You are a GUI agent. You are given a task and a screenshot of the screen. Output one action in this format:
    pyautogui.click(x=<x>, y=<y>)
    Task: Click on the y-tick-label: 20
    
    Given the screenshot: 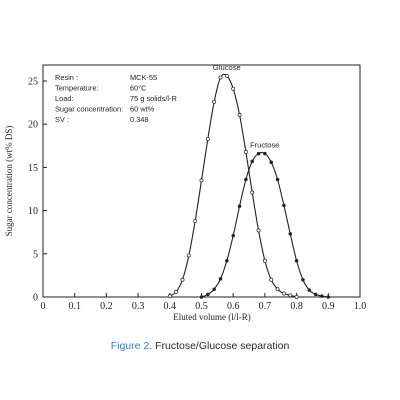 What is the action you would take?
    pyautogui.click(x=33, y=125)
    